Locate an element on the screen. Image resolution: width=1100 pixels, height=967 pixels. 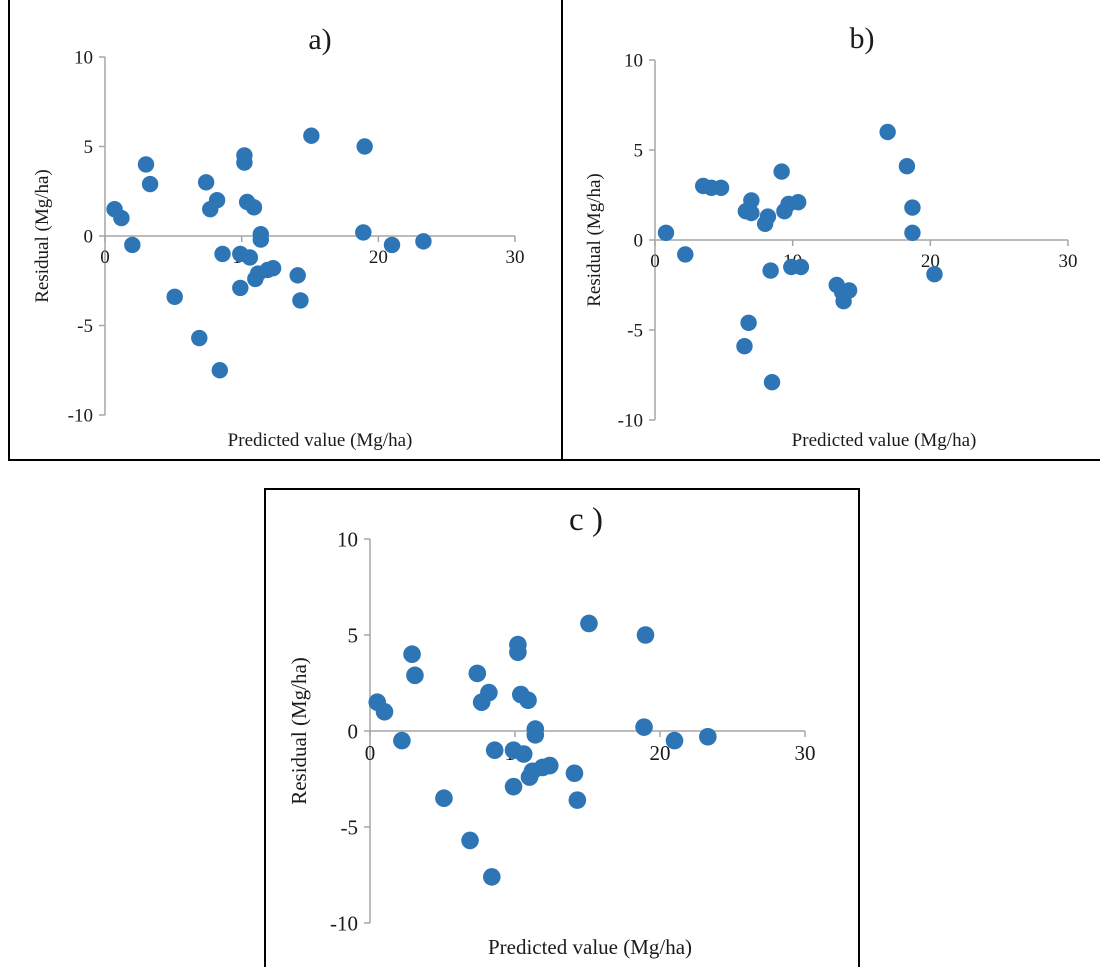
frame-bottom-top is located at coordinates (562, 489).